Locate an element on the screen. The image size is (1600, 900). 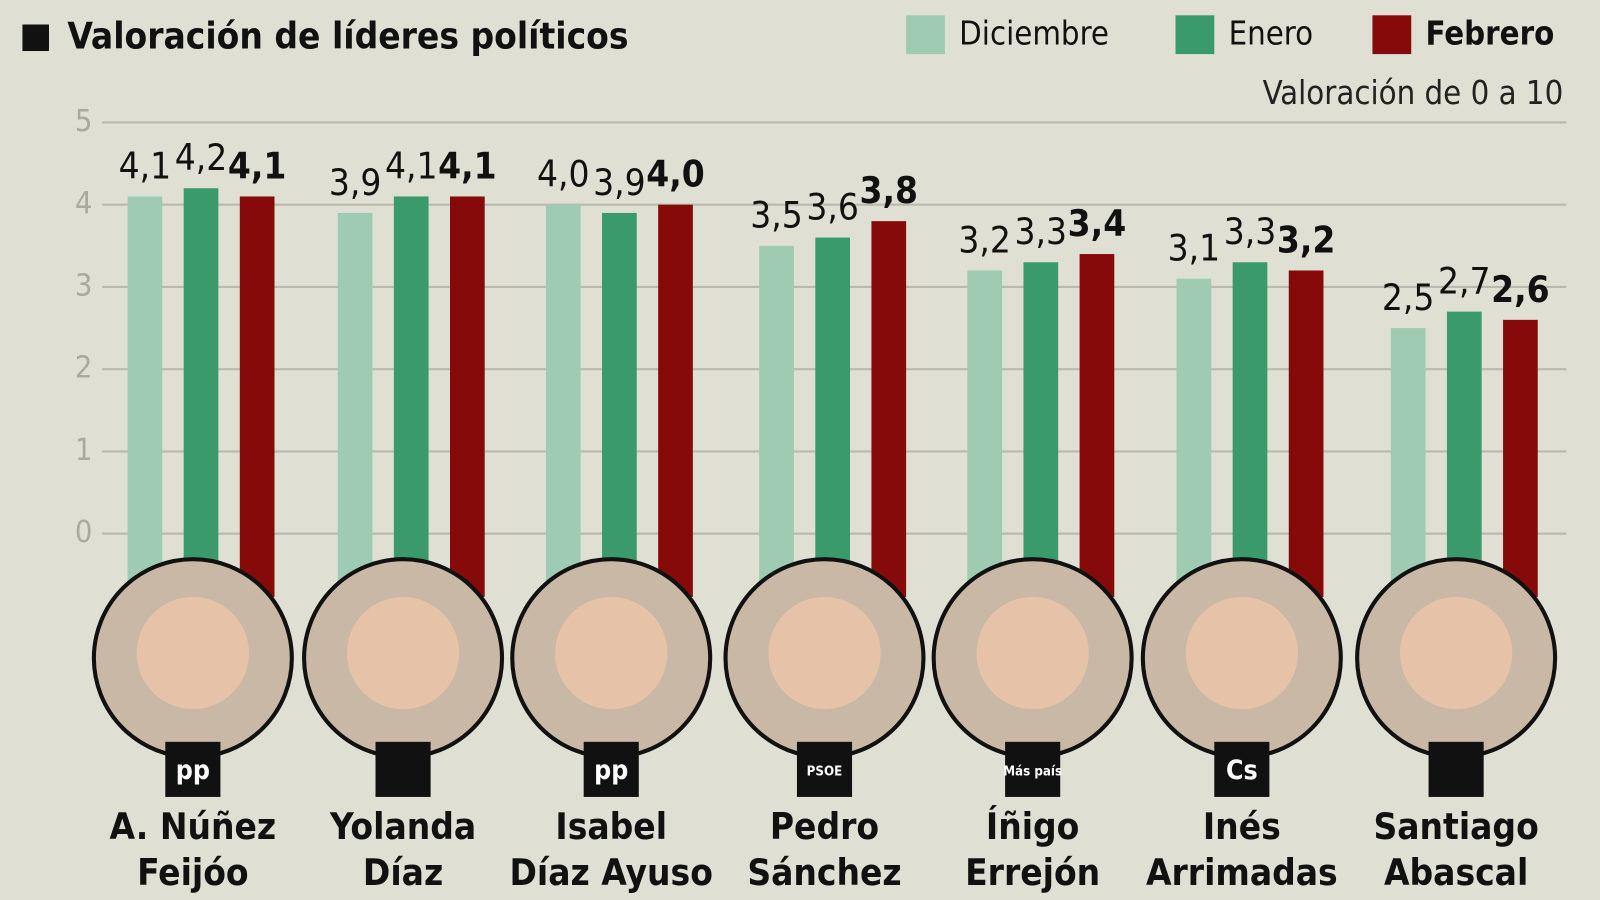
category-label: Isabel is located at coordinates (611, 826).